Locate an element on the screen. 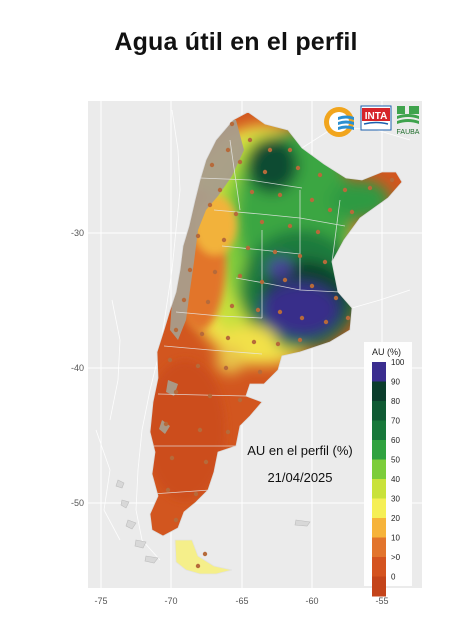  map-annotation-date: 21/04/2025 is located at coordinates (299, 477).